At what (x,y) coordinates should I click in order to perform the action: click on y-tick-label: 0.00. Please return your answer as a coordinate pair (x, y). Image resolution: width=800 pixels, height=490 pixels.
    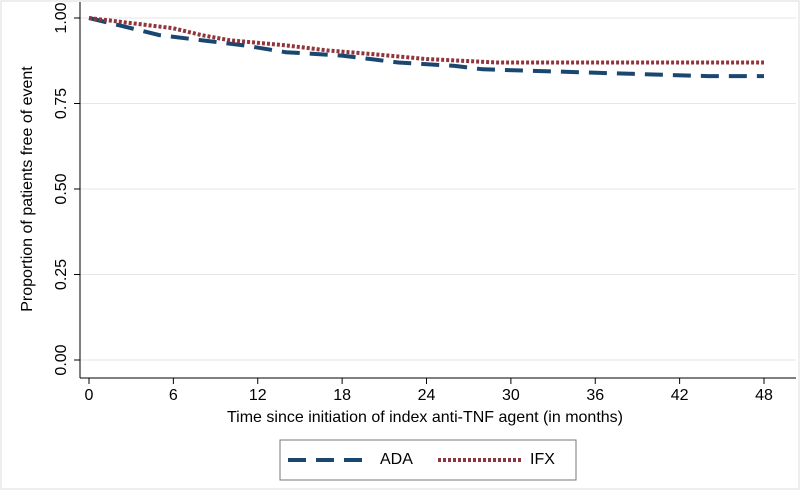
    Looking at the image, I should click on (61, 359).